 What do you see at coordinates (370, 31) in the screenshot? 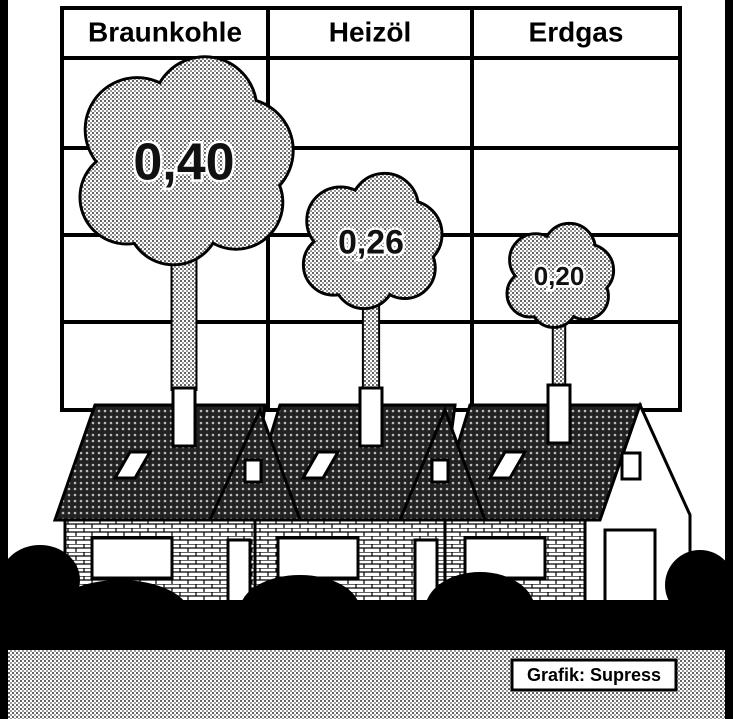
I see `category-label: Heizöl` at bounding box center [370, 31].